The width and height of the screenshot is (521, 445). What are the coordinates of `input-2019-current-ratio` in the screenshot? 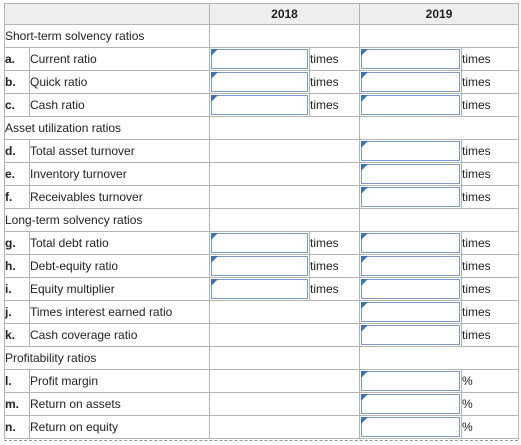 It's located at (411, 59).